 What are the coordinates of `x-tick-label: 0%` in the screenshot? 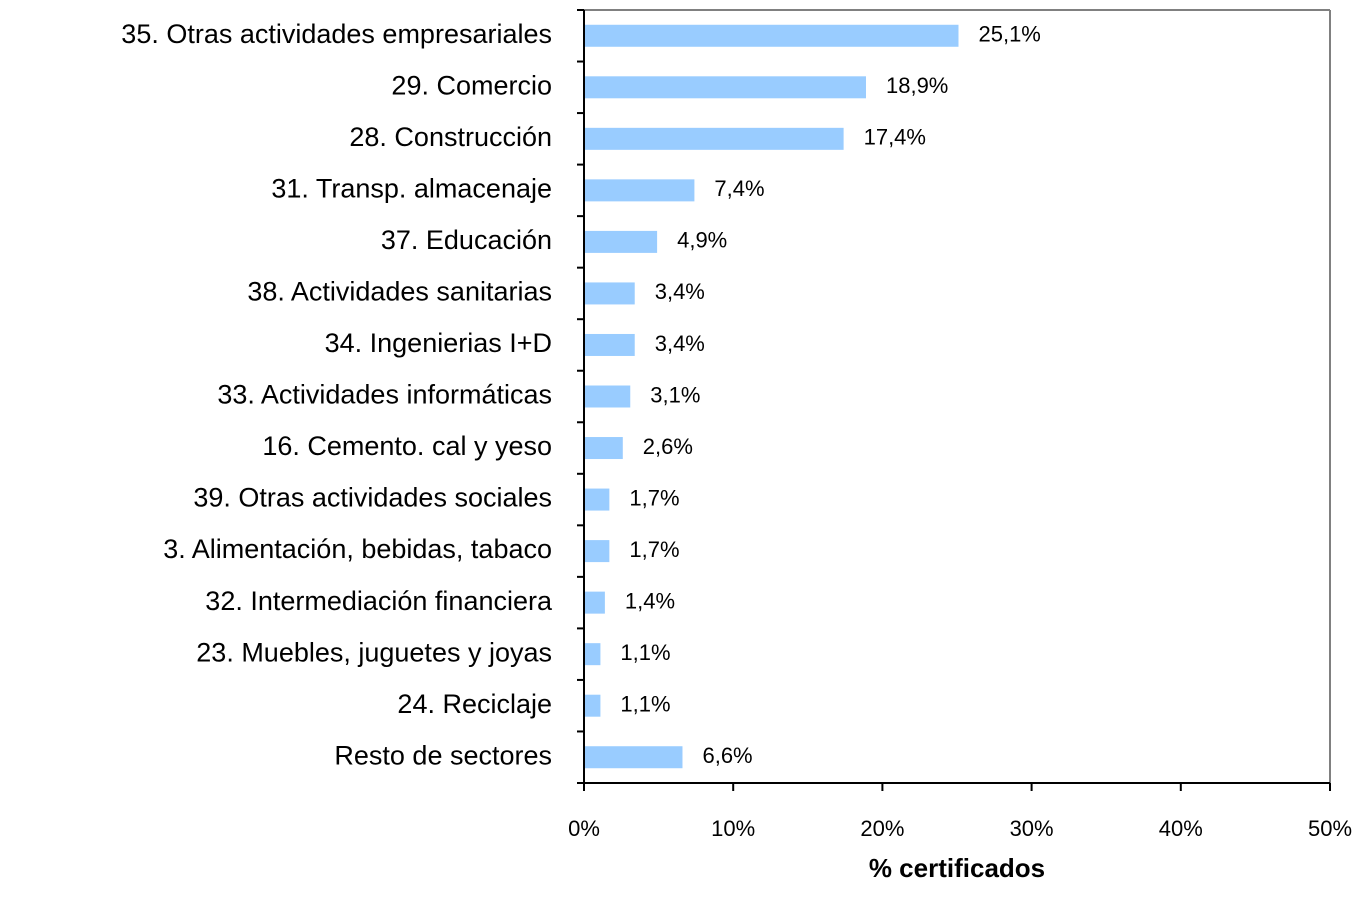 It's located at (584, 828).